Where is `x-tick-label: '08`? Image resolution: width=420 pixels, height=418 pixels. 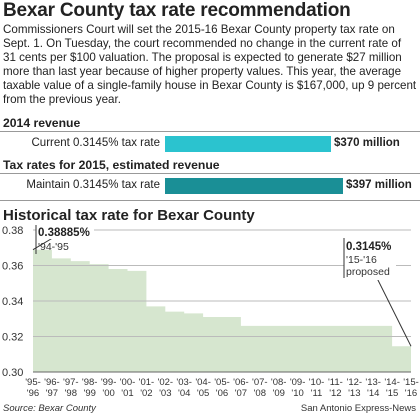
x-tick-label: '08 is located at coordinates (260, 393).